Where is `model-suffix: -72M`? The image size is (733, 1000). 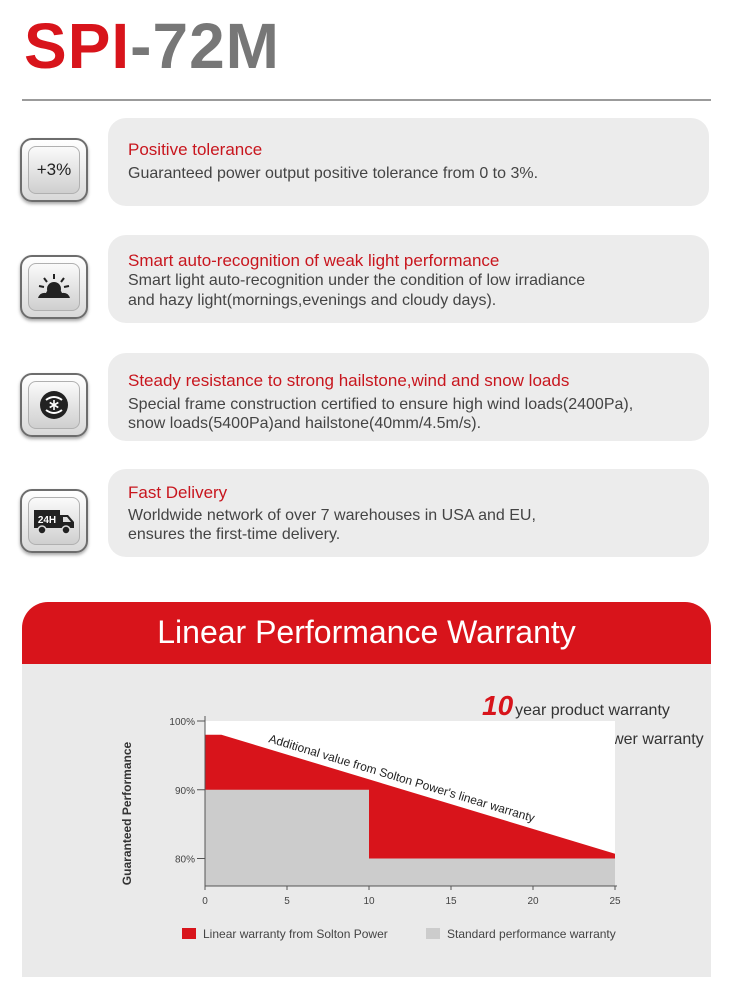
model-suffix: -72M is located at coordinates (205, 46).